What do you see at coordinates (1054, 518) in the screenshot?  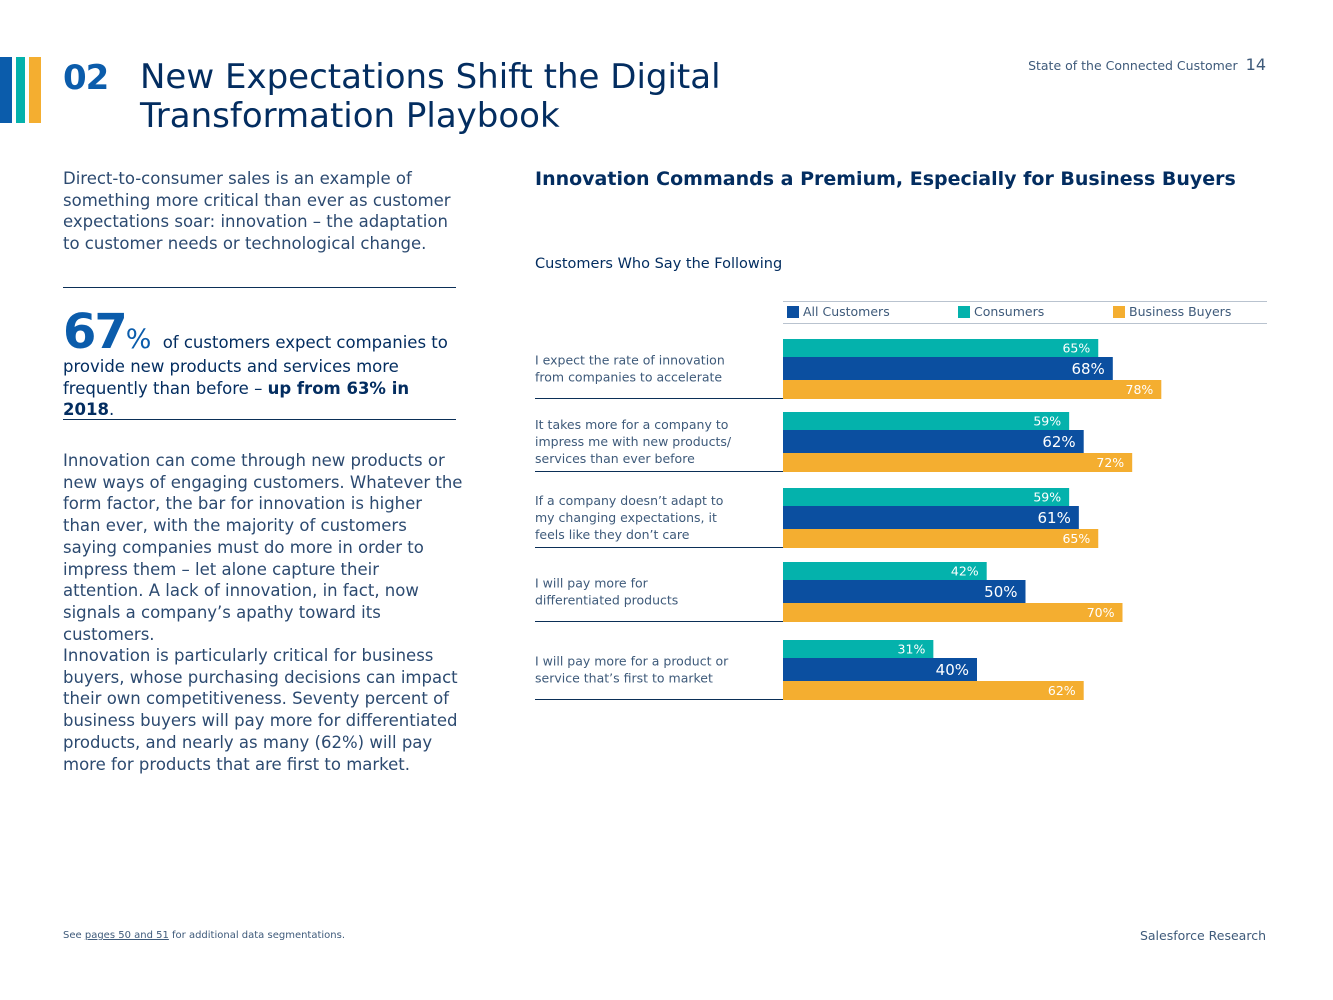 I see `data-label-all-customers-3: 61%` at bounding box center [1054, 518].